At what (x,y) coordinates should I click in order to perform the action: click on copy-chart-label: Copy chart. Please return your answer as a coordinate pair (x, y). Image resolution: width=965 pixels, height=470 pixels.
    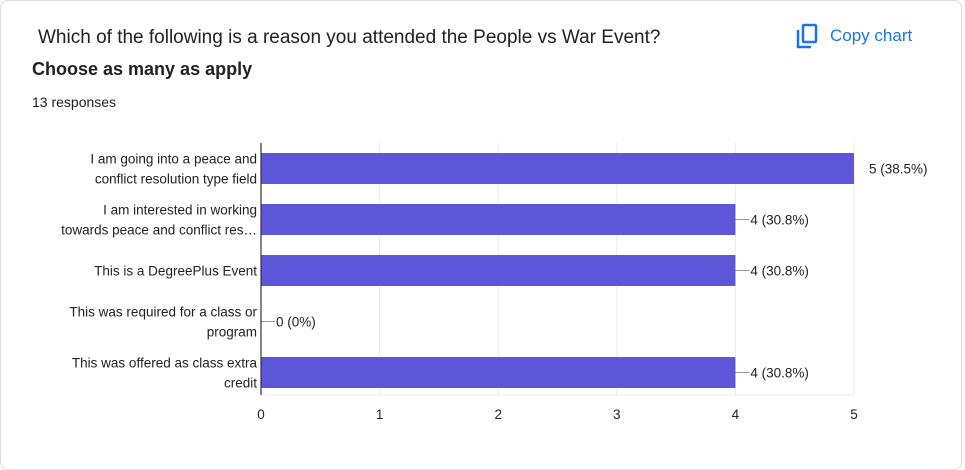
    Looking at the image, I should click on (871, 35).